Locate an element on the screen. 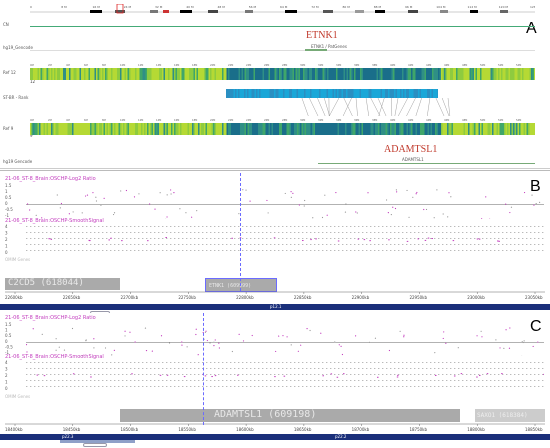  b-chrom-bar: p12.1 is located at coordinates (275, 307).